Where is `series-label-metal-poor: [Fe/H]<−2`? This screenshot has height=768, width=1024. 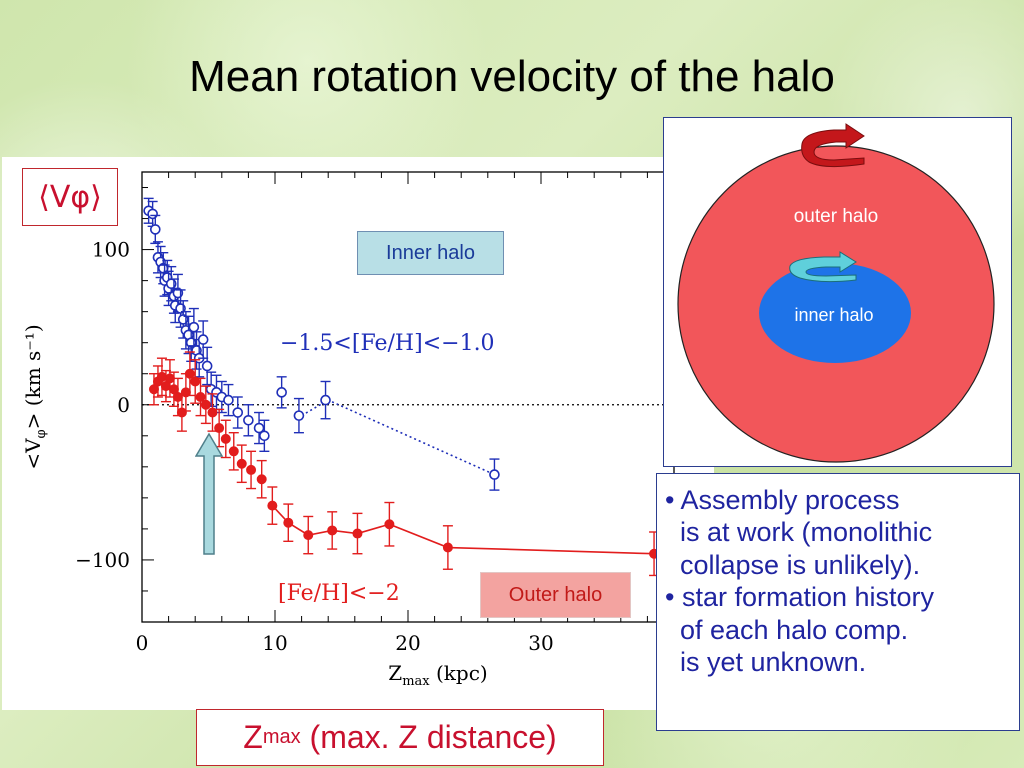
series-label-metal-poor: [Fe/H]<−2 is located at coordinates (339, 593).